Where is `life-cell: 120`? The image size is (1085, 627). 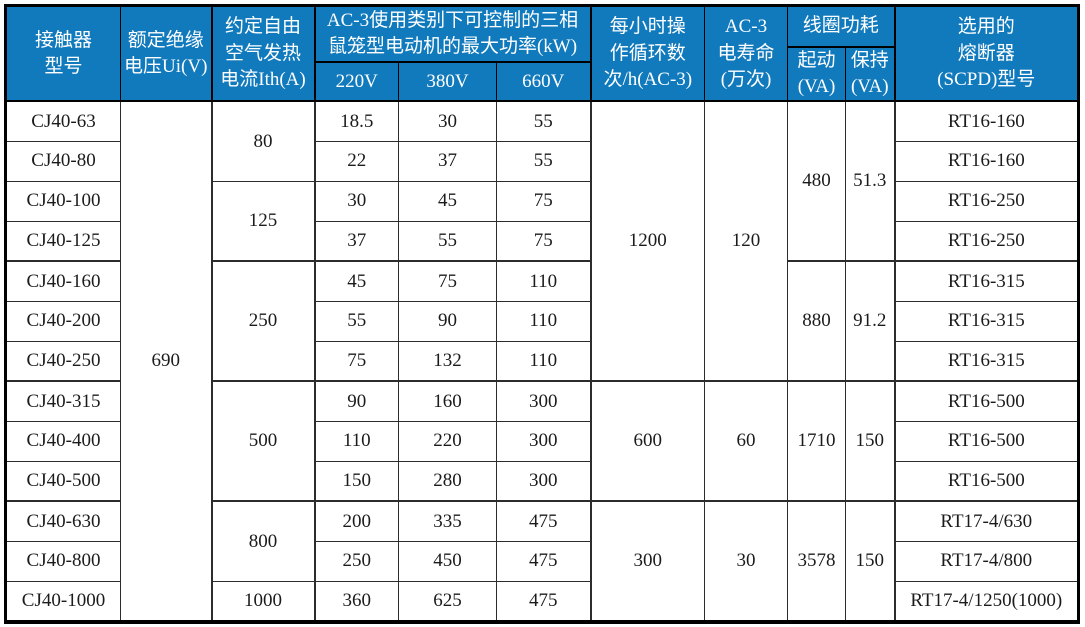
life-cell: 120 is located at coordinates (746, 241).